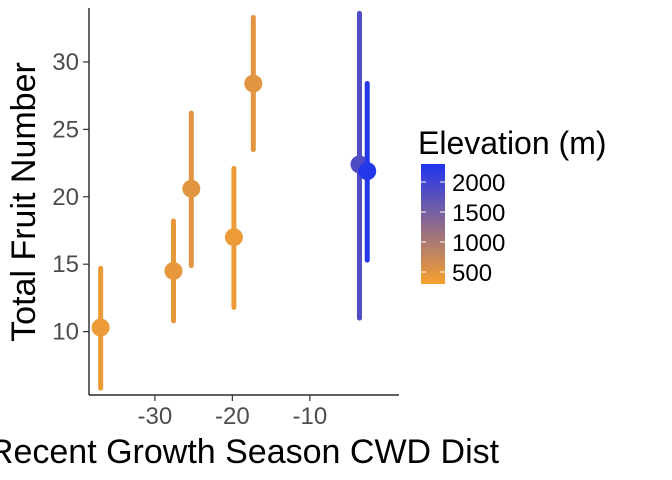 The width and height of the screenshot is (672, 480). I want to click on legend-label: 1000, so click(478, 243).